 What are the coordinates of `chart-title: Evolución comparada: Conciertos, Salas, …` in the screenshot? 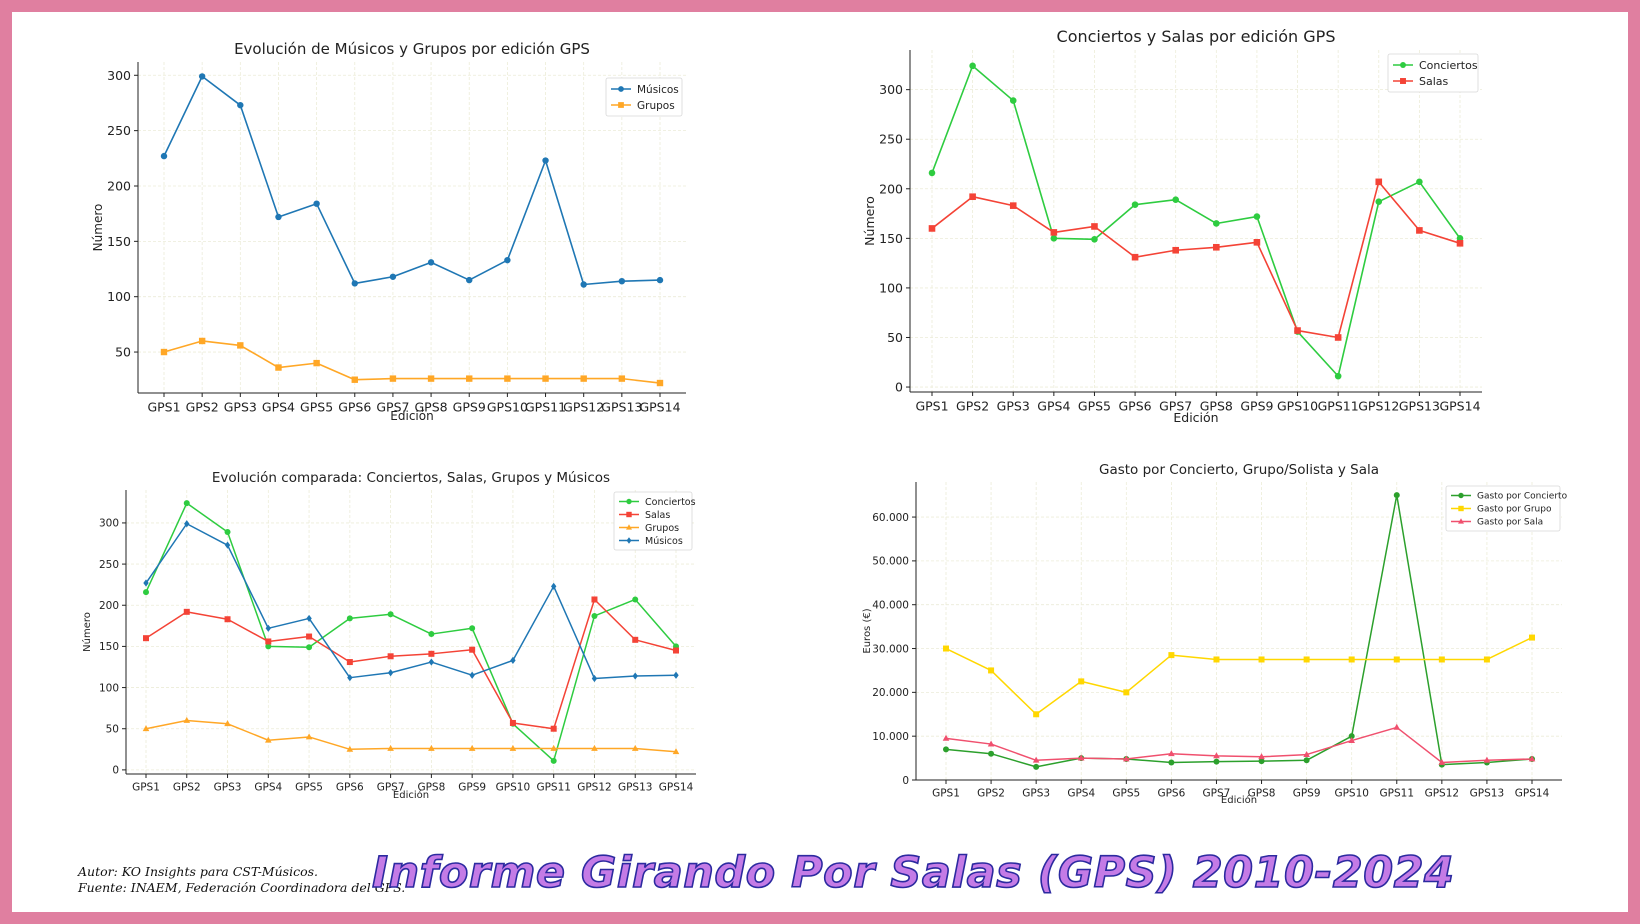 It's located at (411, 478).